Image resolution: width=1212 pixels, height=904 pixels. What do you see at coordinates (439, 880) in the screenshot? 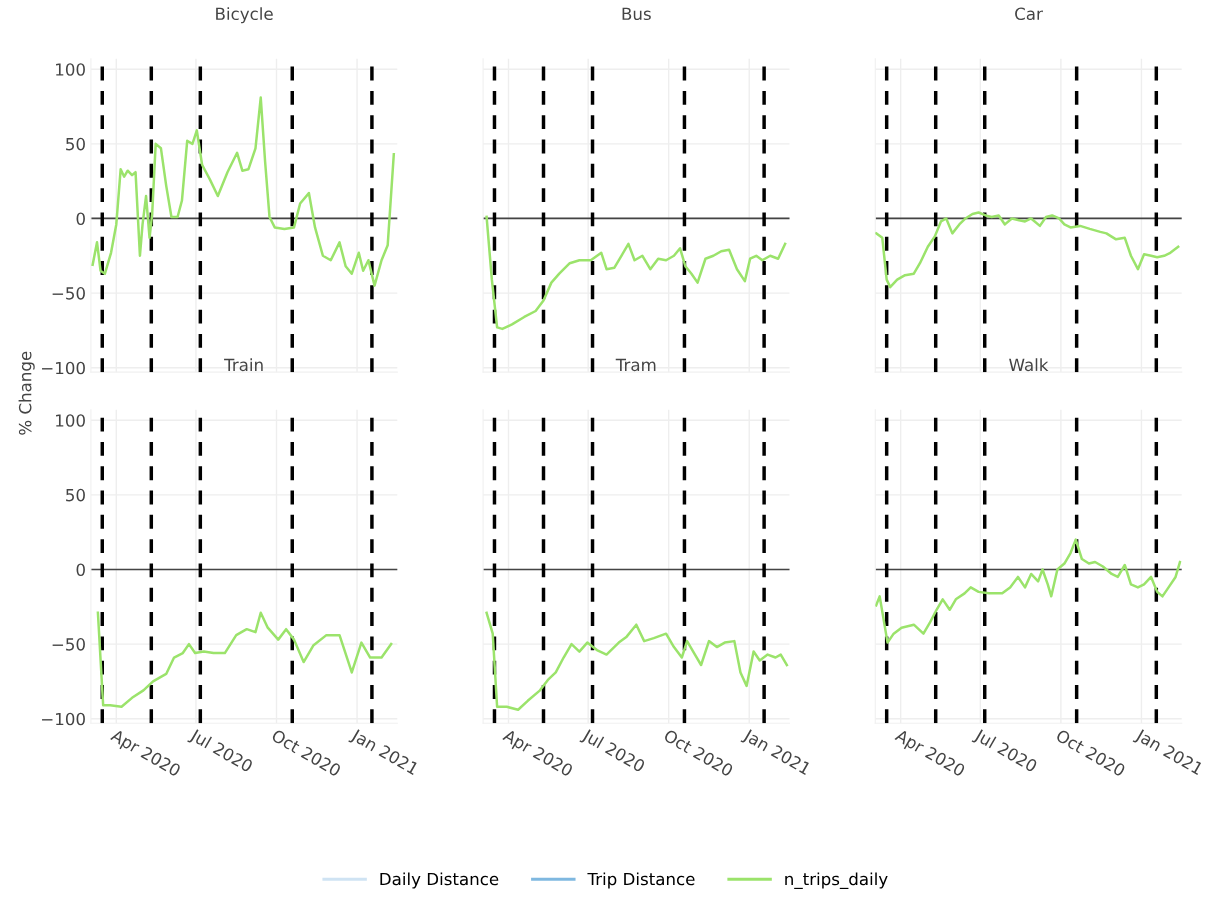
I see `legend-label: Daily Distance` at bounding box center [439, 880].